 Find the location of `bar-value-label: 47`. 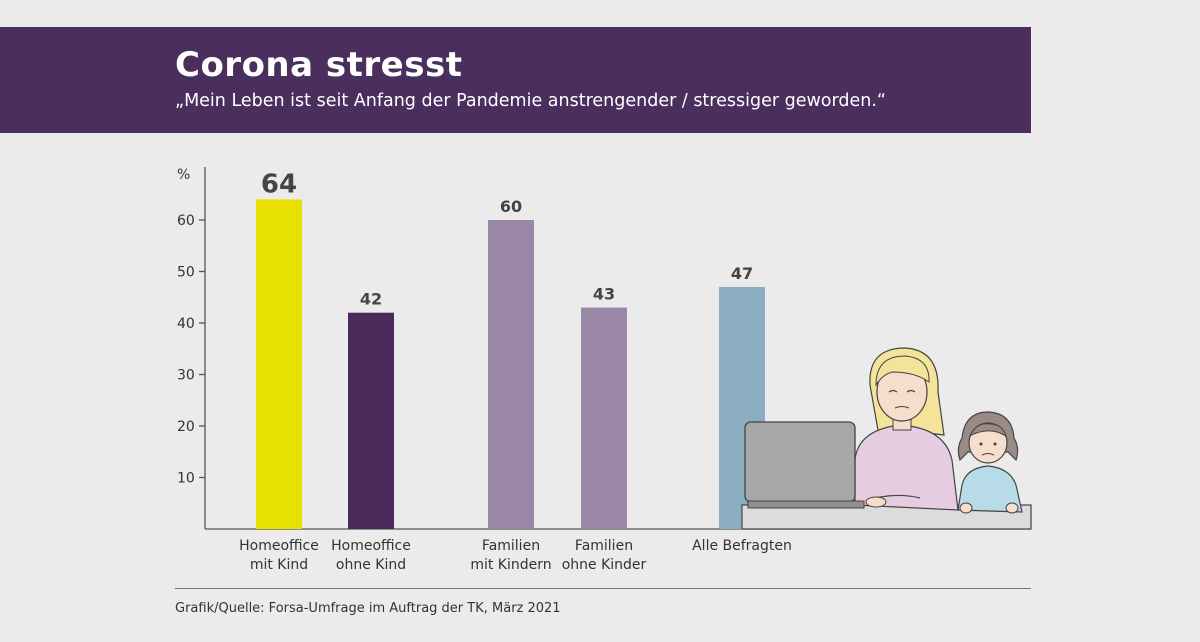

bar-value-label: 47 is located at coordinates (742, 273).